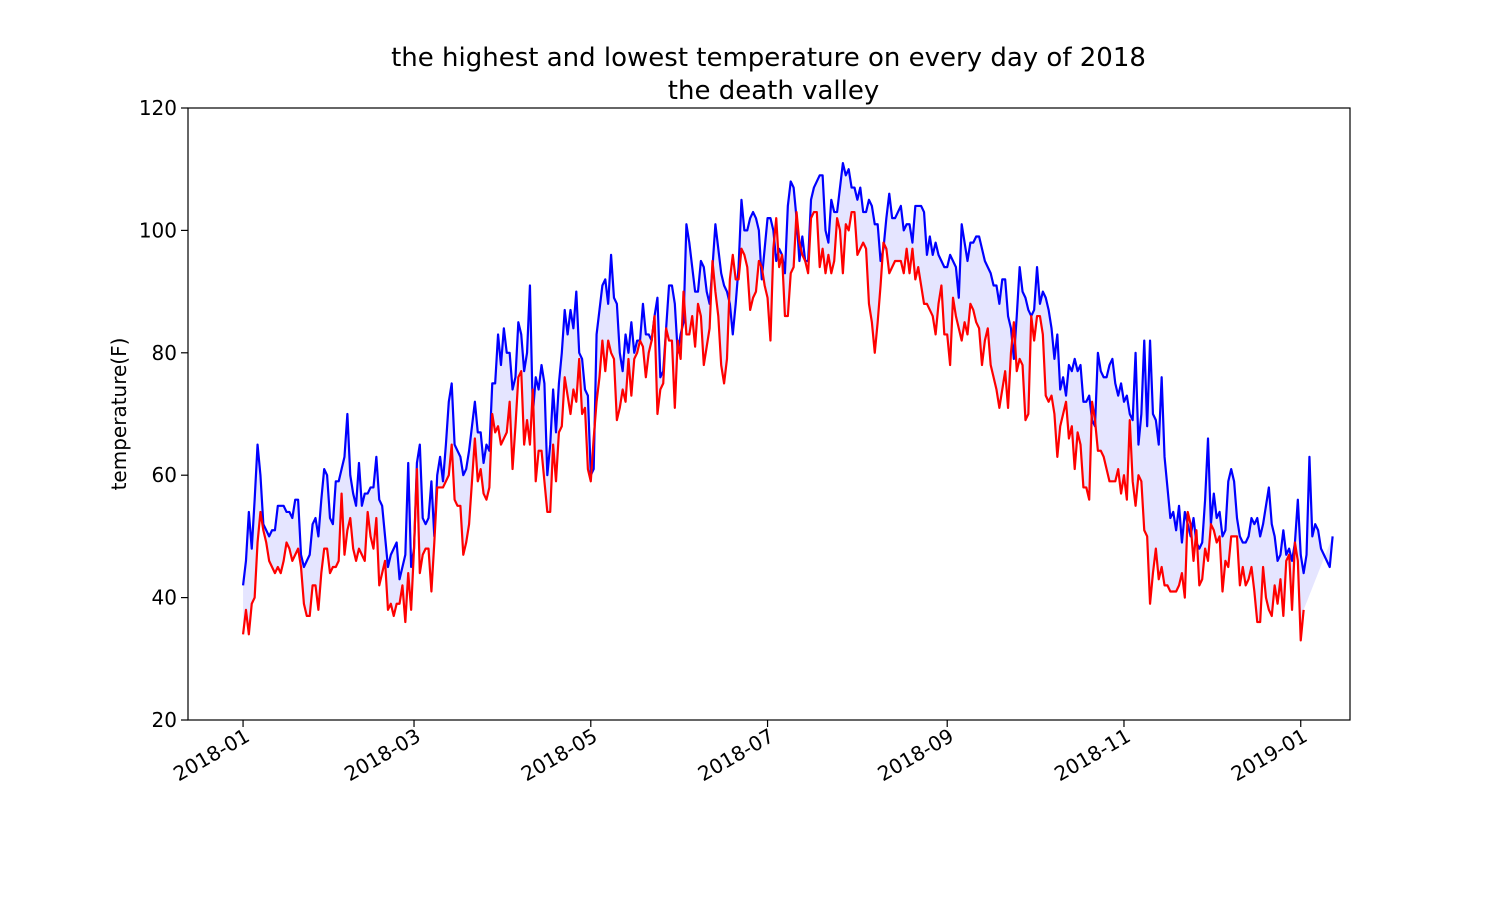  What do you see at coordinates (1092, 755) in the screenshot?
I see `x-tick-label: 2018-11` at bounding box center [1092, 755].